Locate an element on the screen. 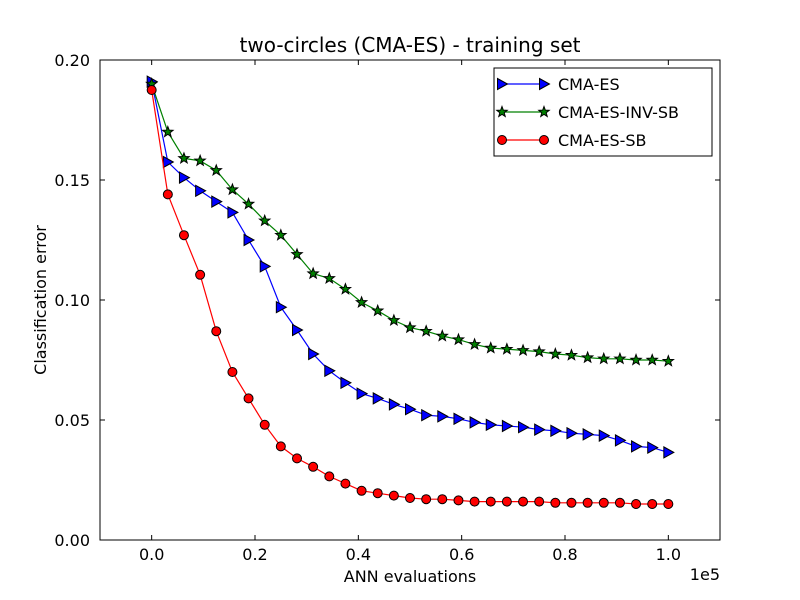 The width and height of the screenshot is (800, 600). y-tick-label: 0.20 is located at coordinates (72, 60).